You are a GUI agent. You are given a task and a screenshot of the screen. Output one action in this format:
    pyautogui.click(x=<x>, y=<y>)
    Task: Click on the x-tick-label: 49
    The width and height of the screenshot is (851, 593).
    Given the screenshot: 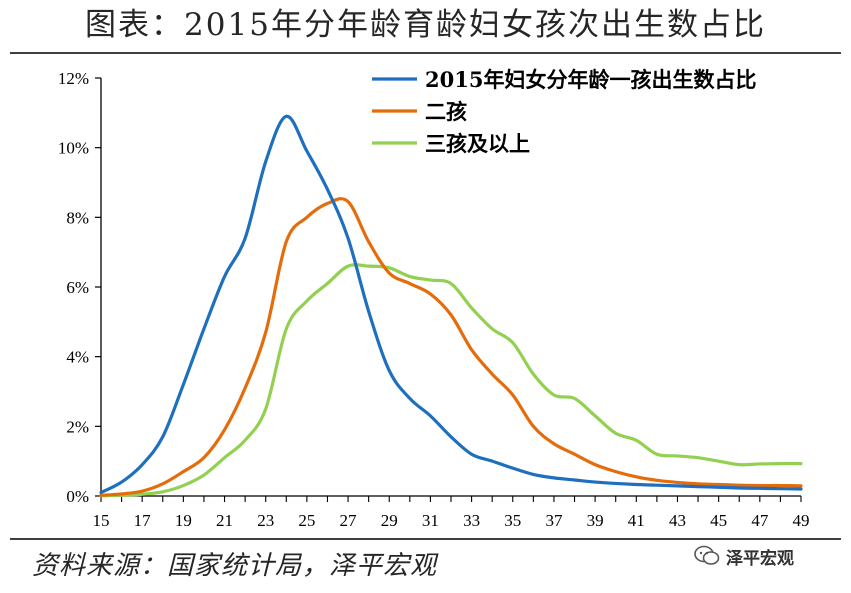 What is the action you would take?
    pyautogui.click(x=801, y=520)
    